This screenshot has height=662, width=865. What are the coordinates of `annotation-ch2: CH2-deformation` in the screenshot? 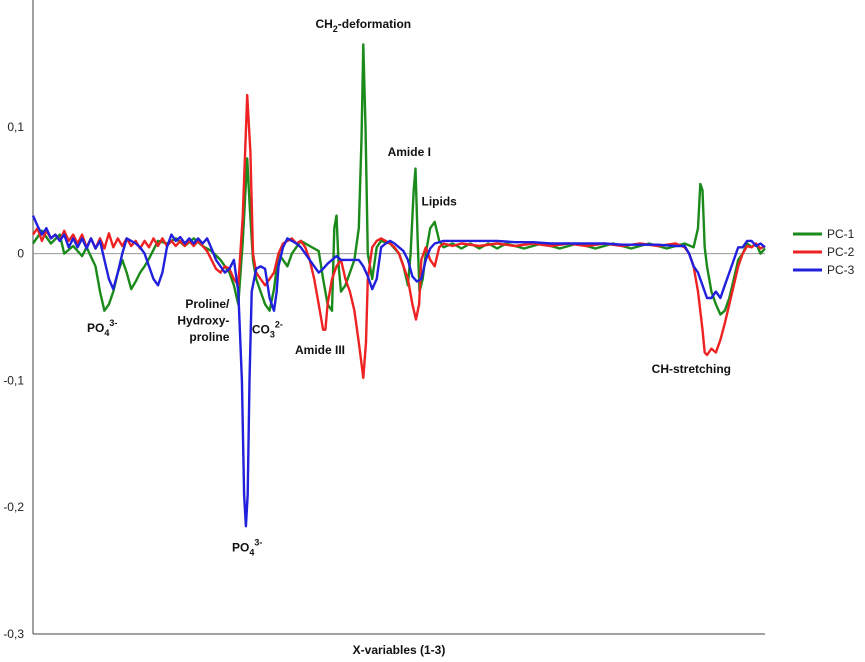 It's located at (363, 25).